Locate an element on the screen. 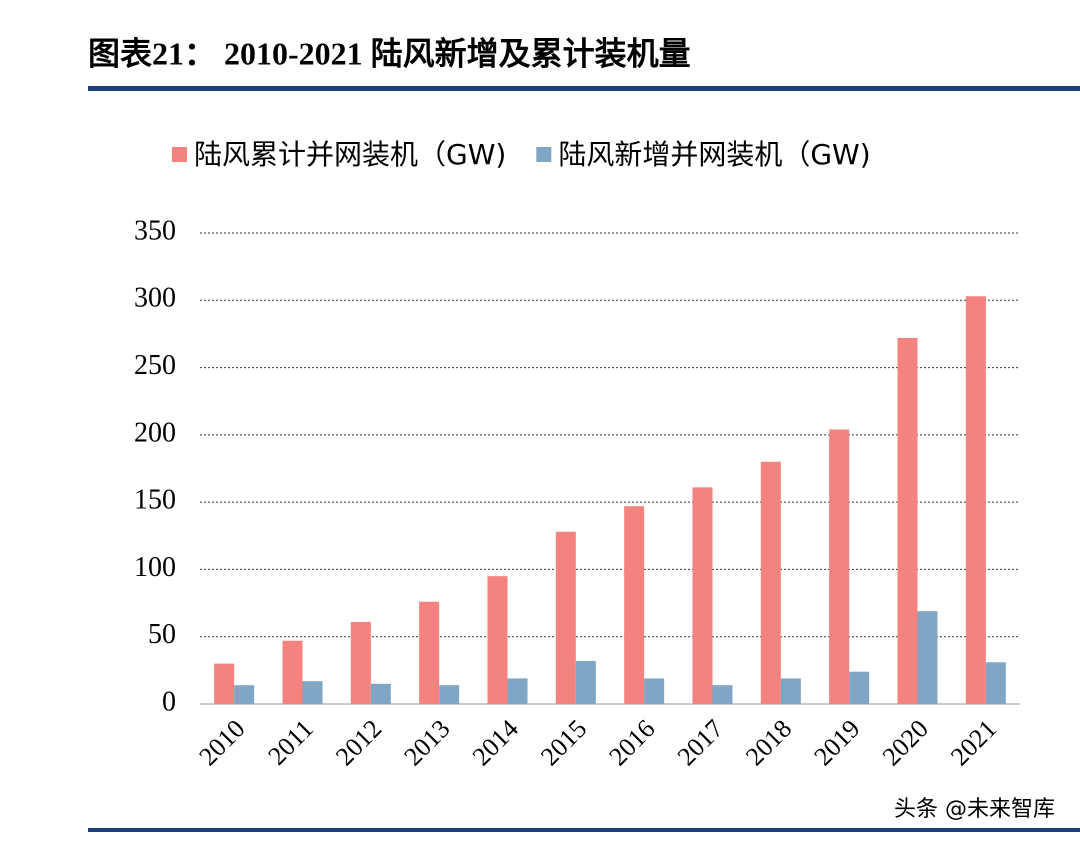 The width and height of the screenshot is (1080, 848). x-tick-label: 2013 is located at coordinates (426, 742).